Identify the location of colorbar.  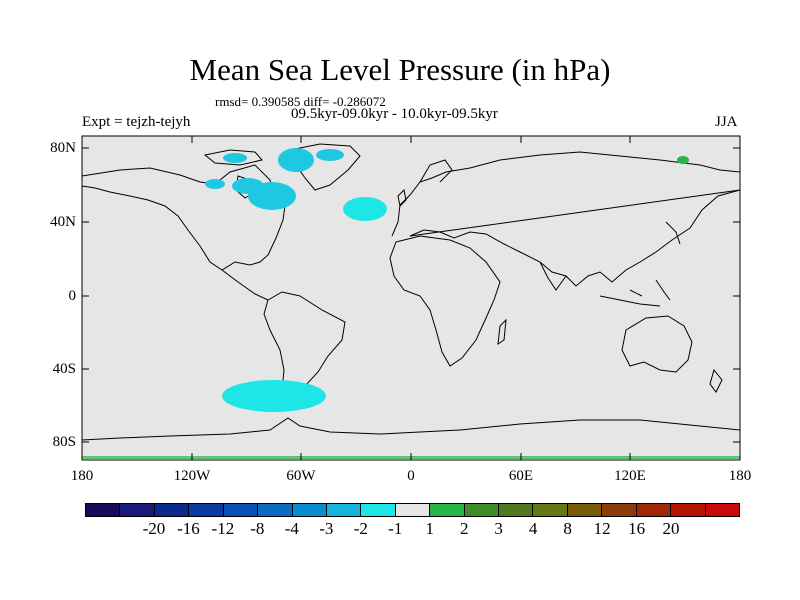
(412, 510).